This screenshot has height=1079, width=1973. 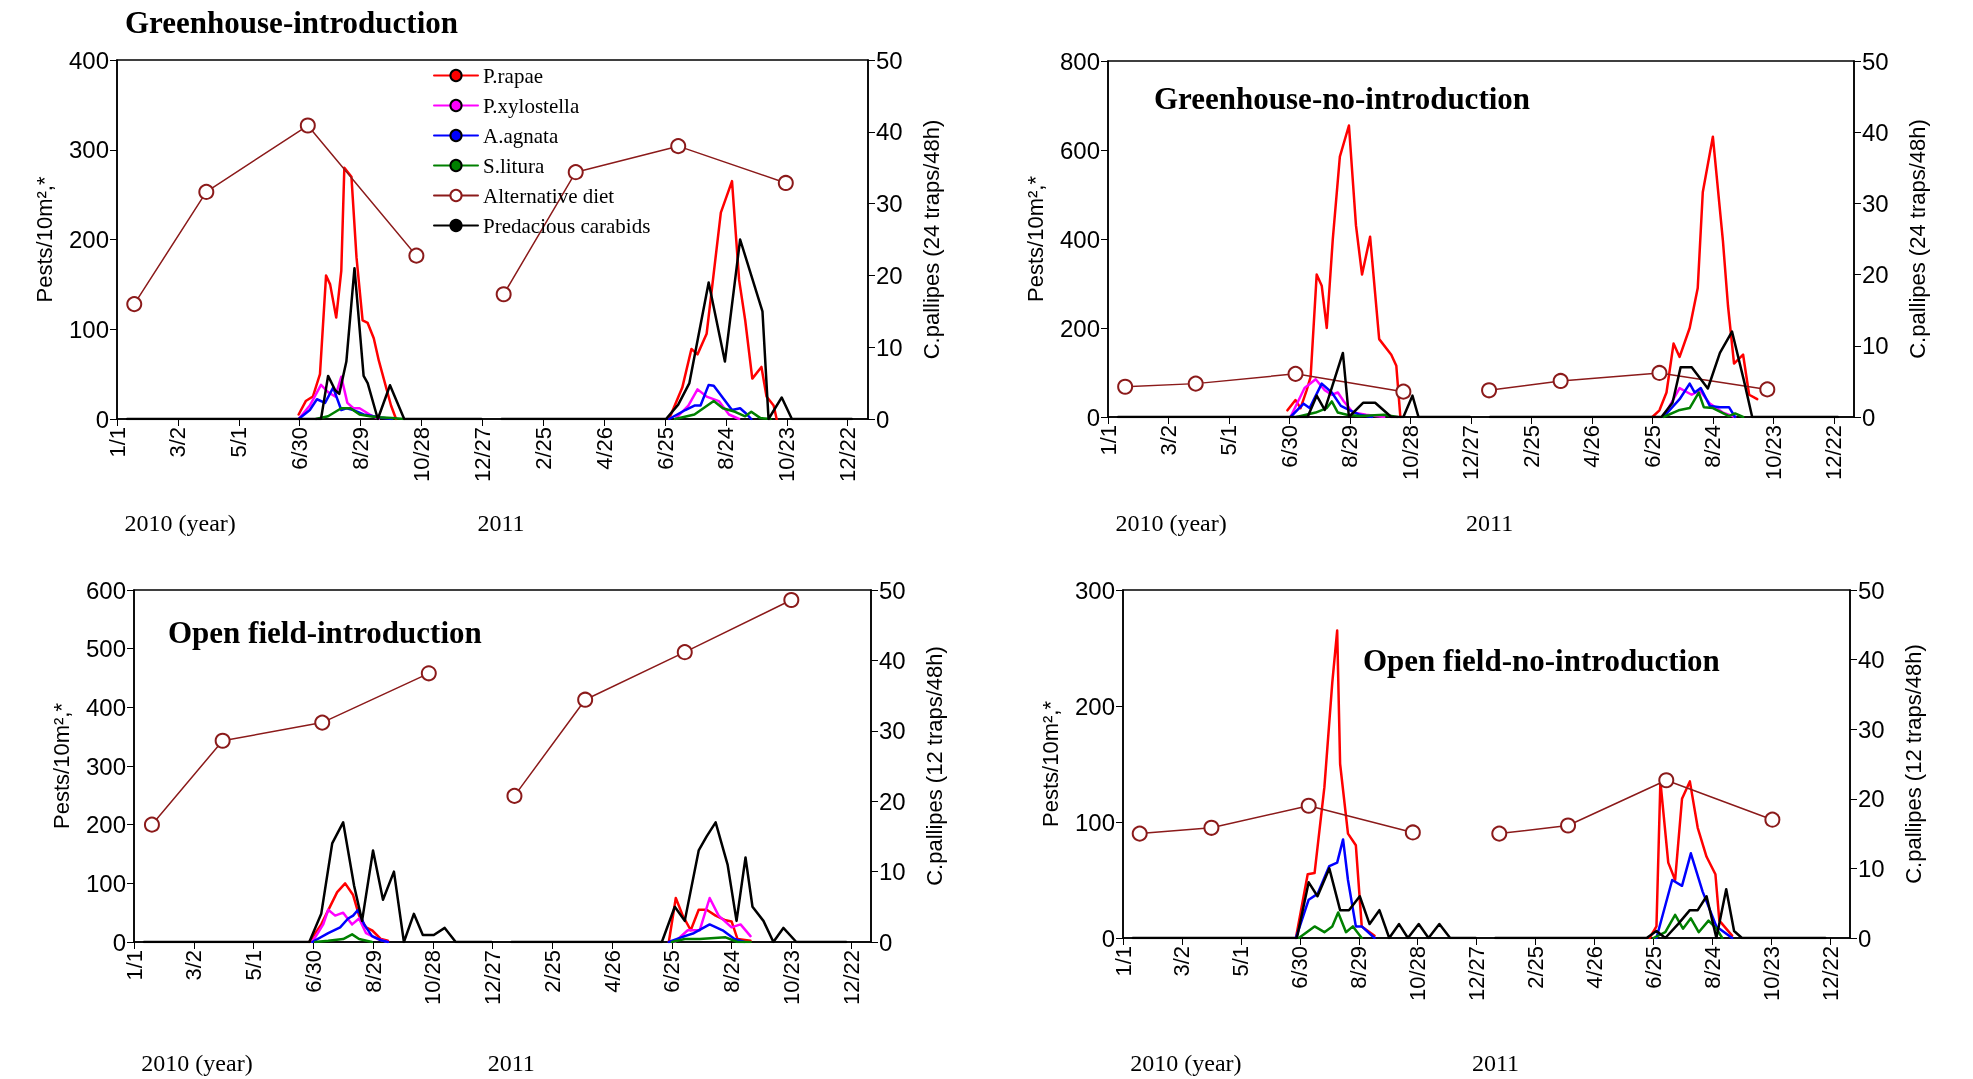 What do you see at coordinates (325, 632) in the screenshot?
I see `text: Open field-introduction` at bounding box center [325, 632].